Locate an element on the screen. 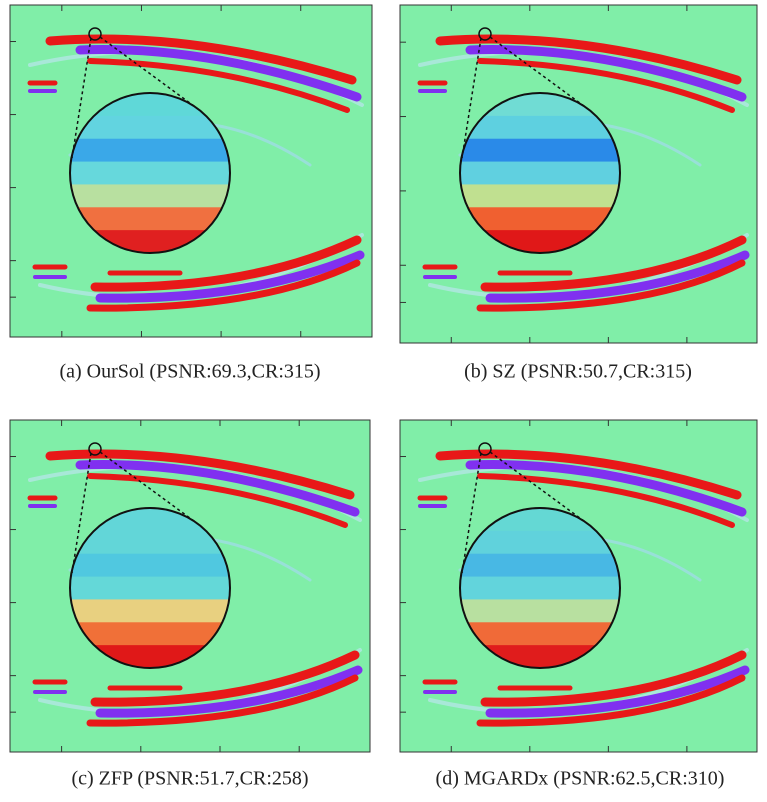 The width and height of the screenshot is (767, 802). caption: (c) ZFP (PSNR:51.7,CR:258) is located at coordinates (189, 779).